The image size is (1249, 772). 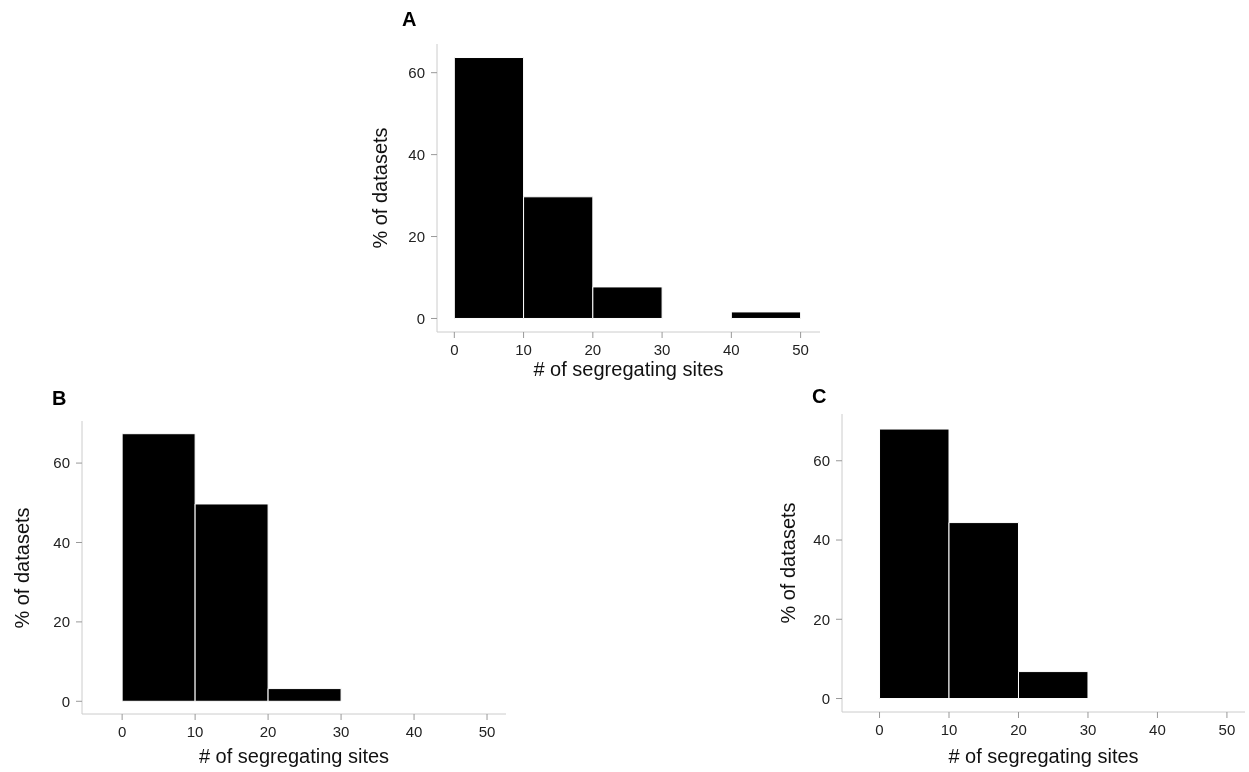 I want to click on chart-title: B, so click(x=59, y=398).